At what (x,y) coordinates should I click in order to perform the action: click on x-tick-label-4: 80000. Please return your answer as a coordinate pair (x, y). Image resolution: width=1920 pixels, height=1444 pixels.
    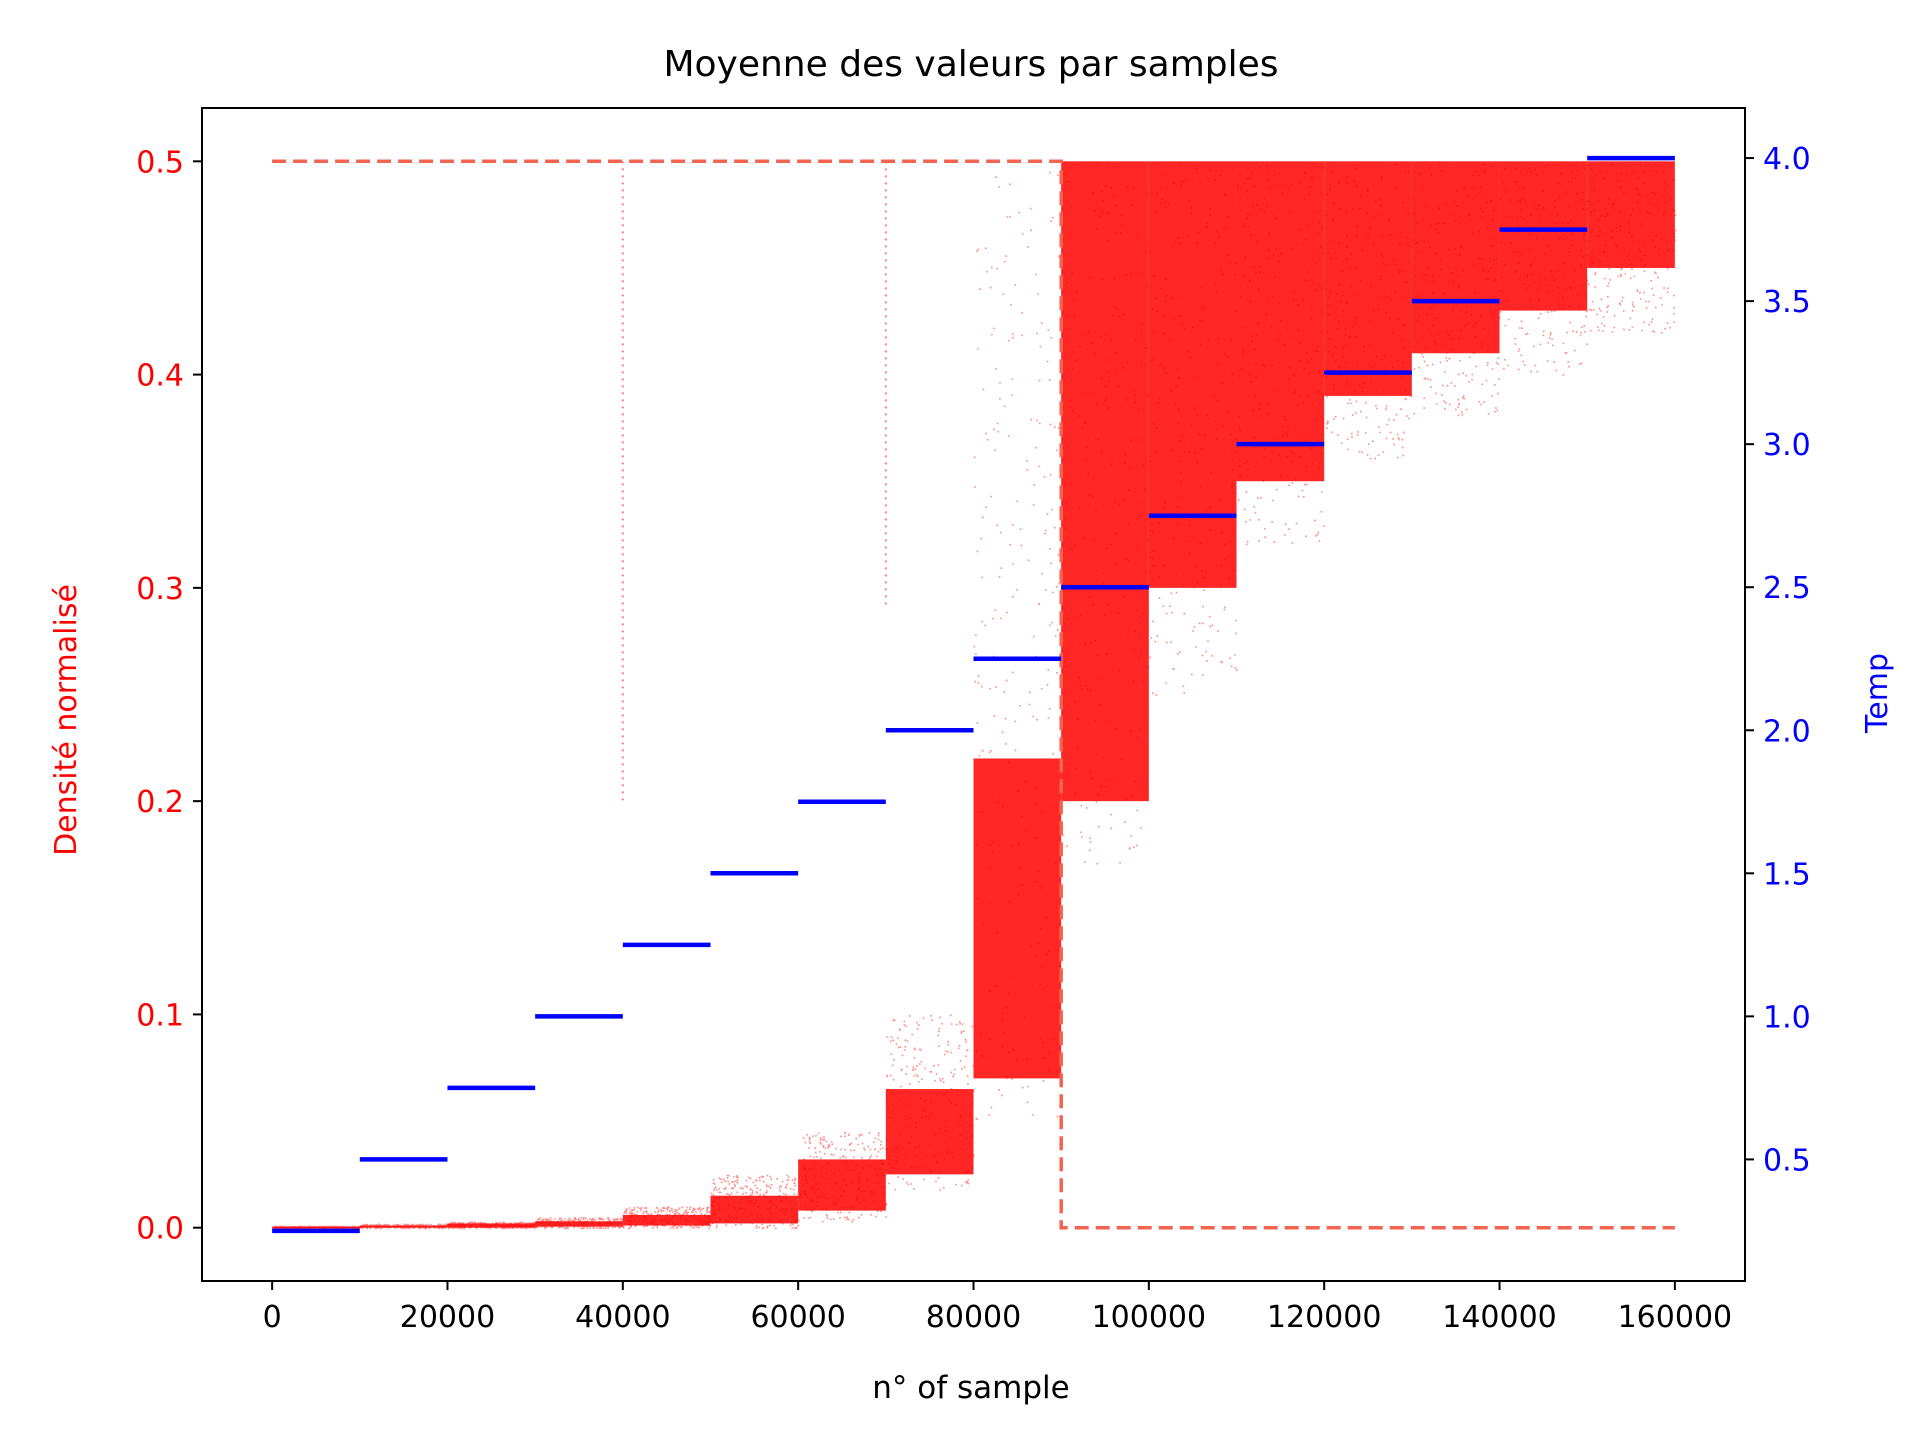
    Looking at the image, I should click on (973, 1317).